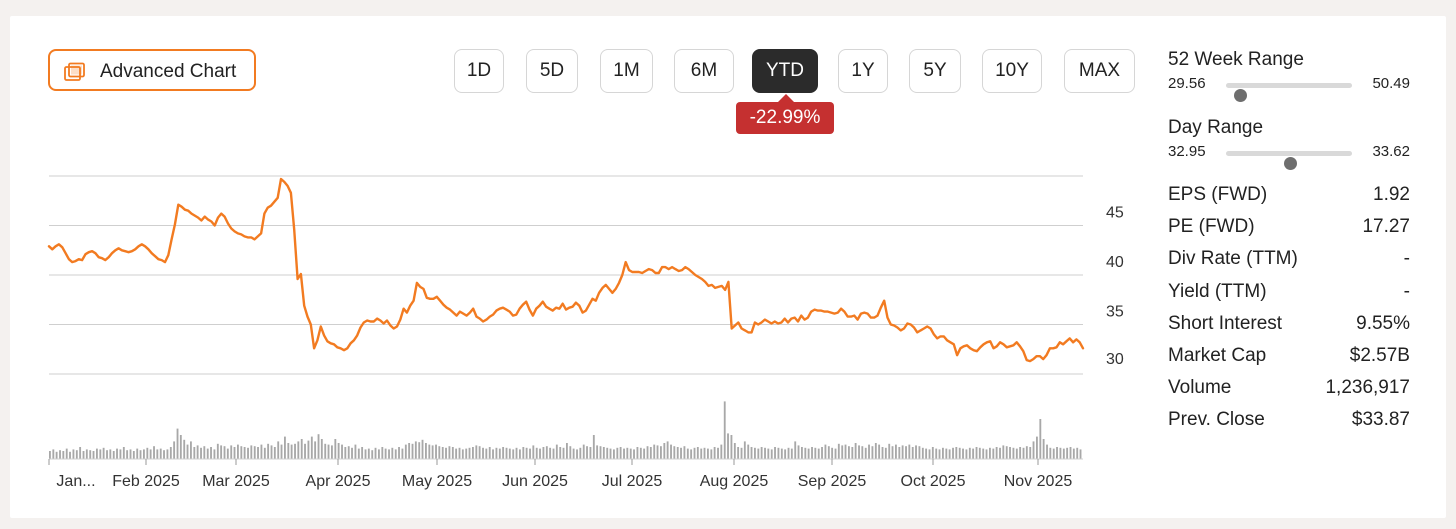  What do you see at coordinates (1099, 71) in the screenshot?
I see `range-button-max: MAX` at bounding box center [1099, 71].